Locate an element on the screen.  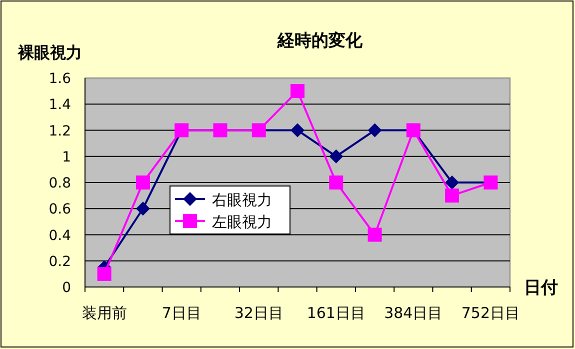
y-tick-label: 1.2 is located at coordinates (59, 131).